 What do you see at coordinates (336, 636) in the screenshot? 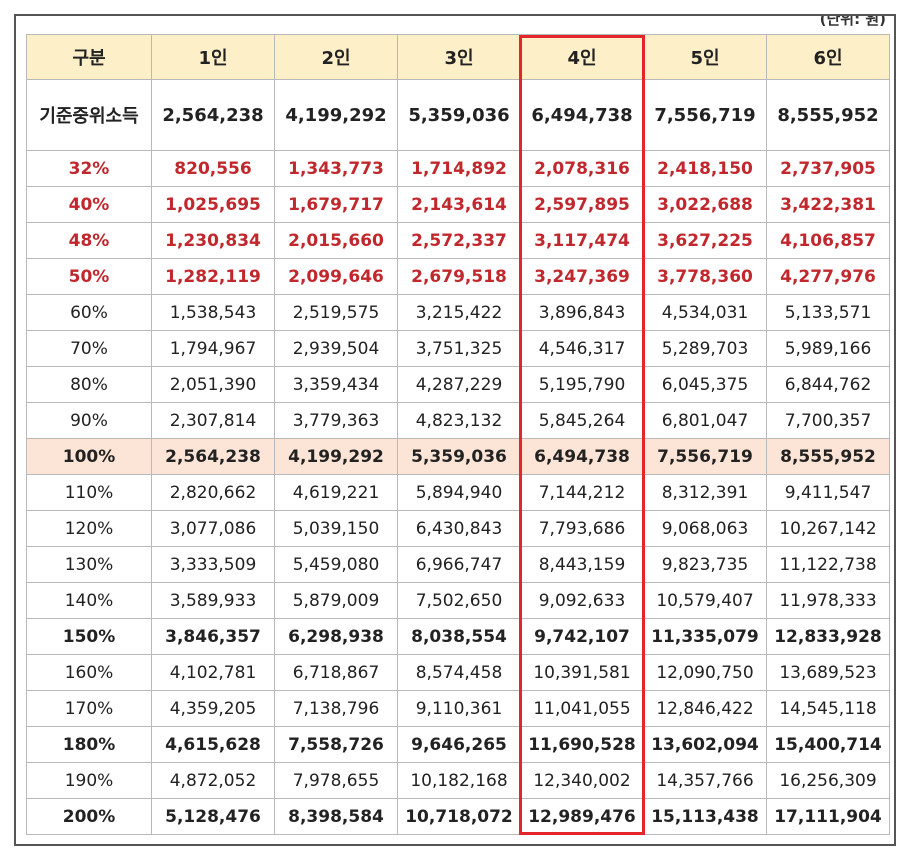
I see `cell-value: 6,298,938` at bounding box center [336, 636].